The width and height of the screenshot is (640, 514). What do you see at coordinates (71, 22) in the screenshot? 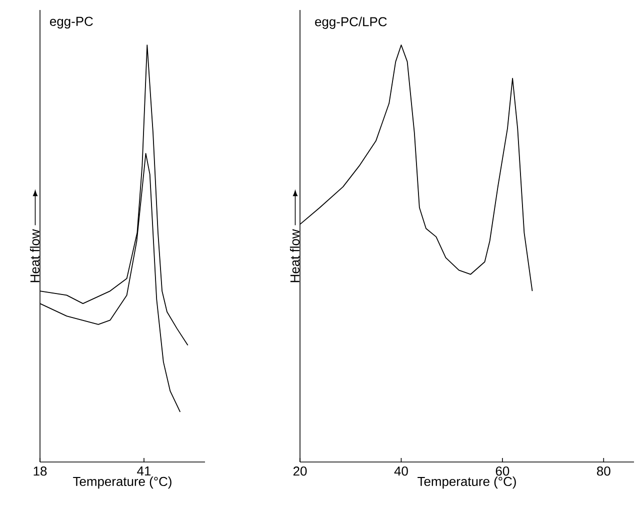
I see `chart-title: egg-PC` at bounding box center [71, 22].